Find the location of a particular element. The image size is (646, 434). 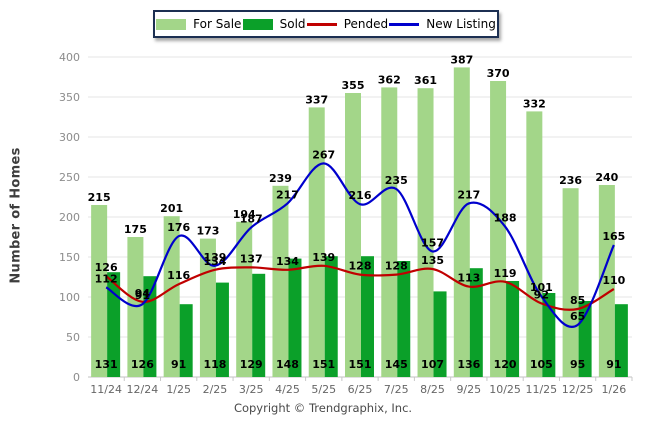

legend-label-pended: Pended is located at coordinates (366, 24).